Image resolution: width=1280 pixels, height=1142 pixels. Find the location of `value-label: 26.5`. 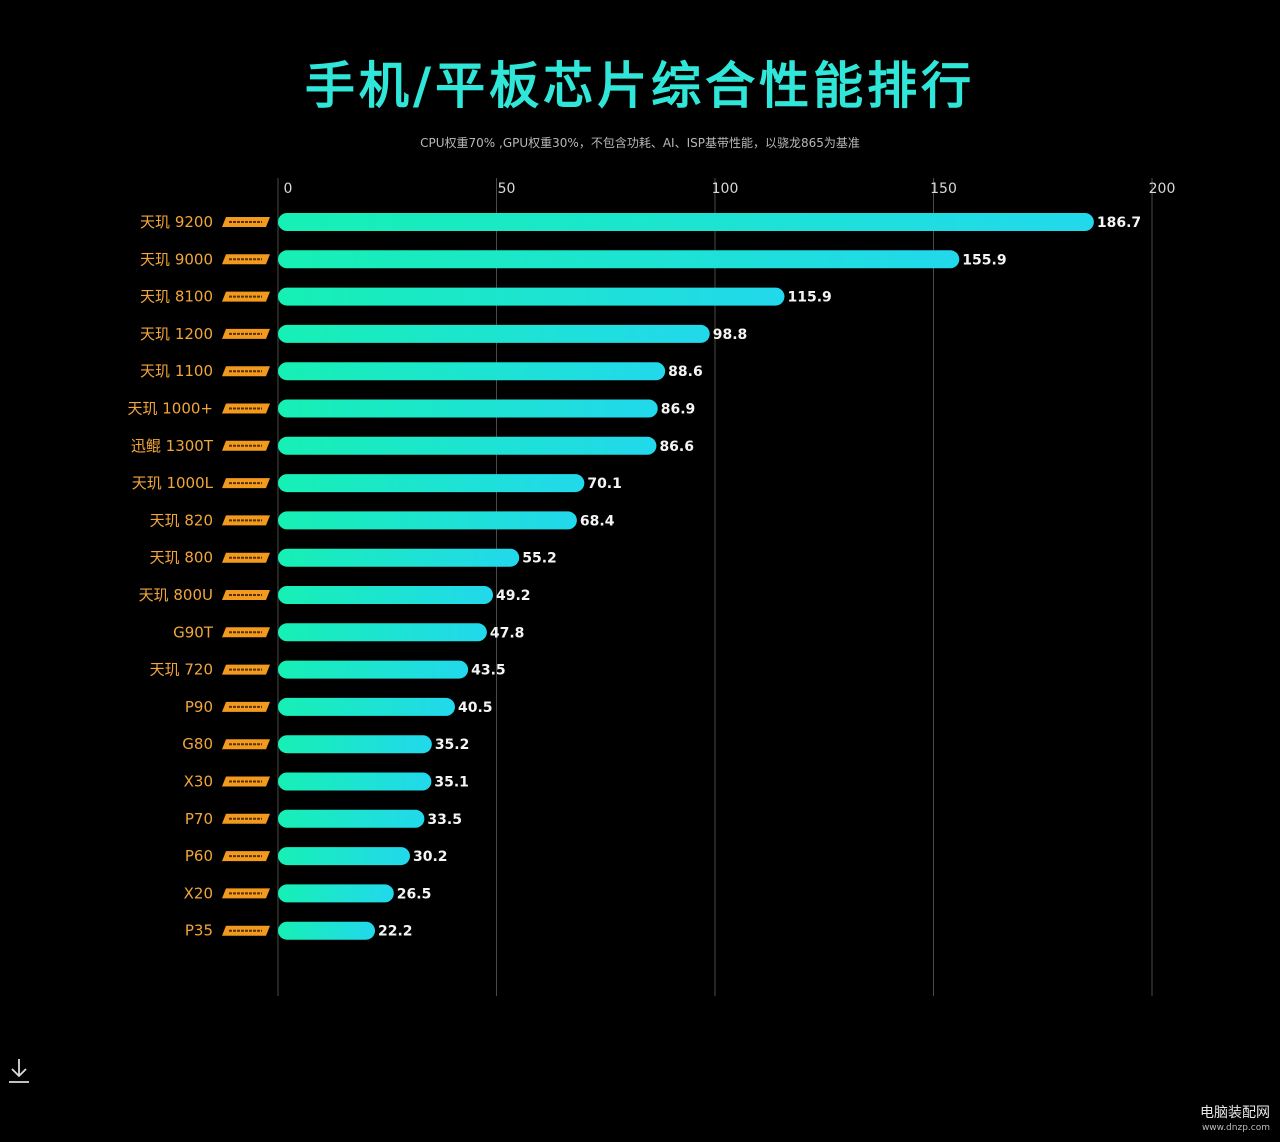

value-label: 26.5 is located at coordinates (414, 894).